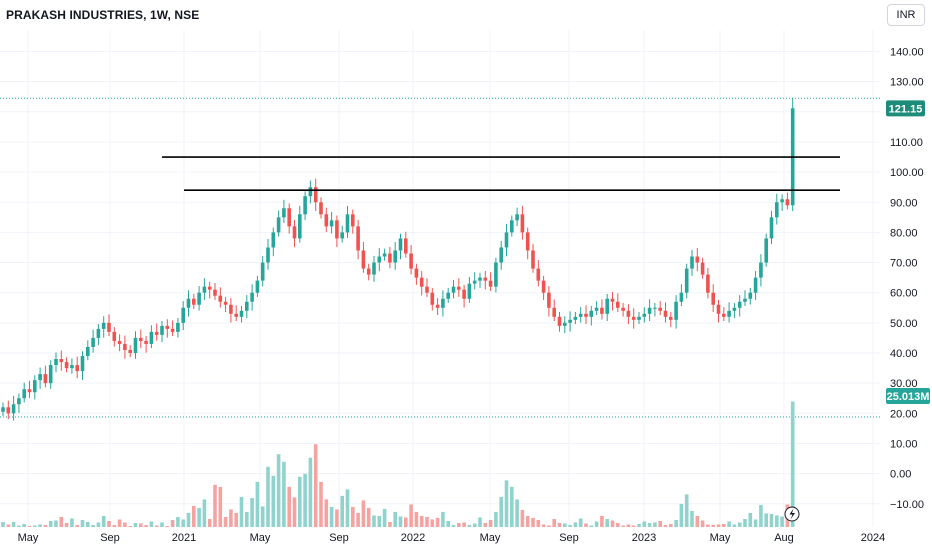  Describe the element at coordinates (907, 83) in the screenshot. I see `price-tick-label: 130.00` at that location.